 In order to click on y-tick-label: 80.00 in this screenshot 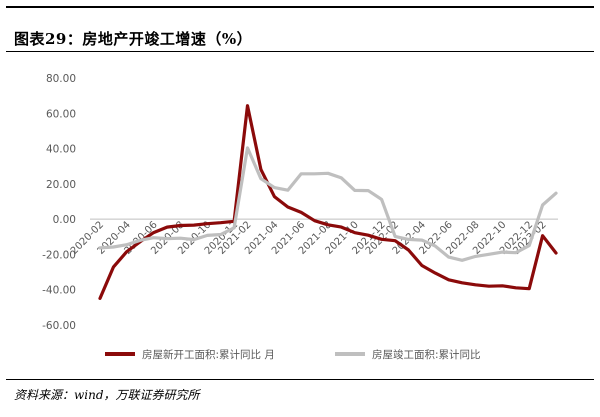, I will do `click(61, 79)`.